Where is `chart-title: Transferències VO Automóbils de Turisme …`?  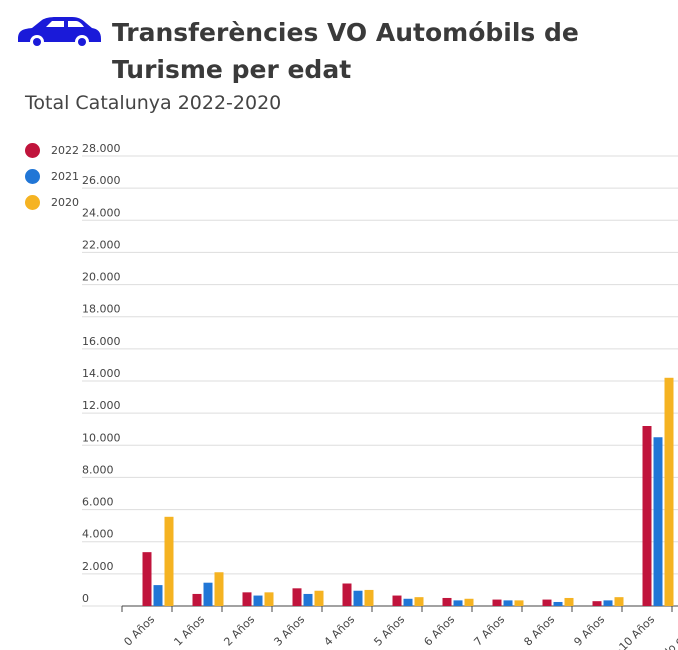
chart-title: Transferències VO Automóbils de Turisme … is located at coordinates (345, 51).